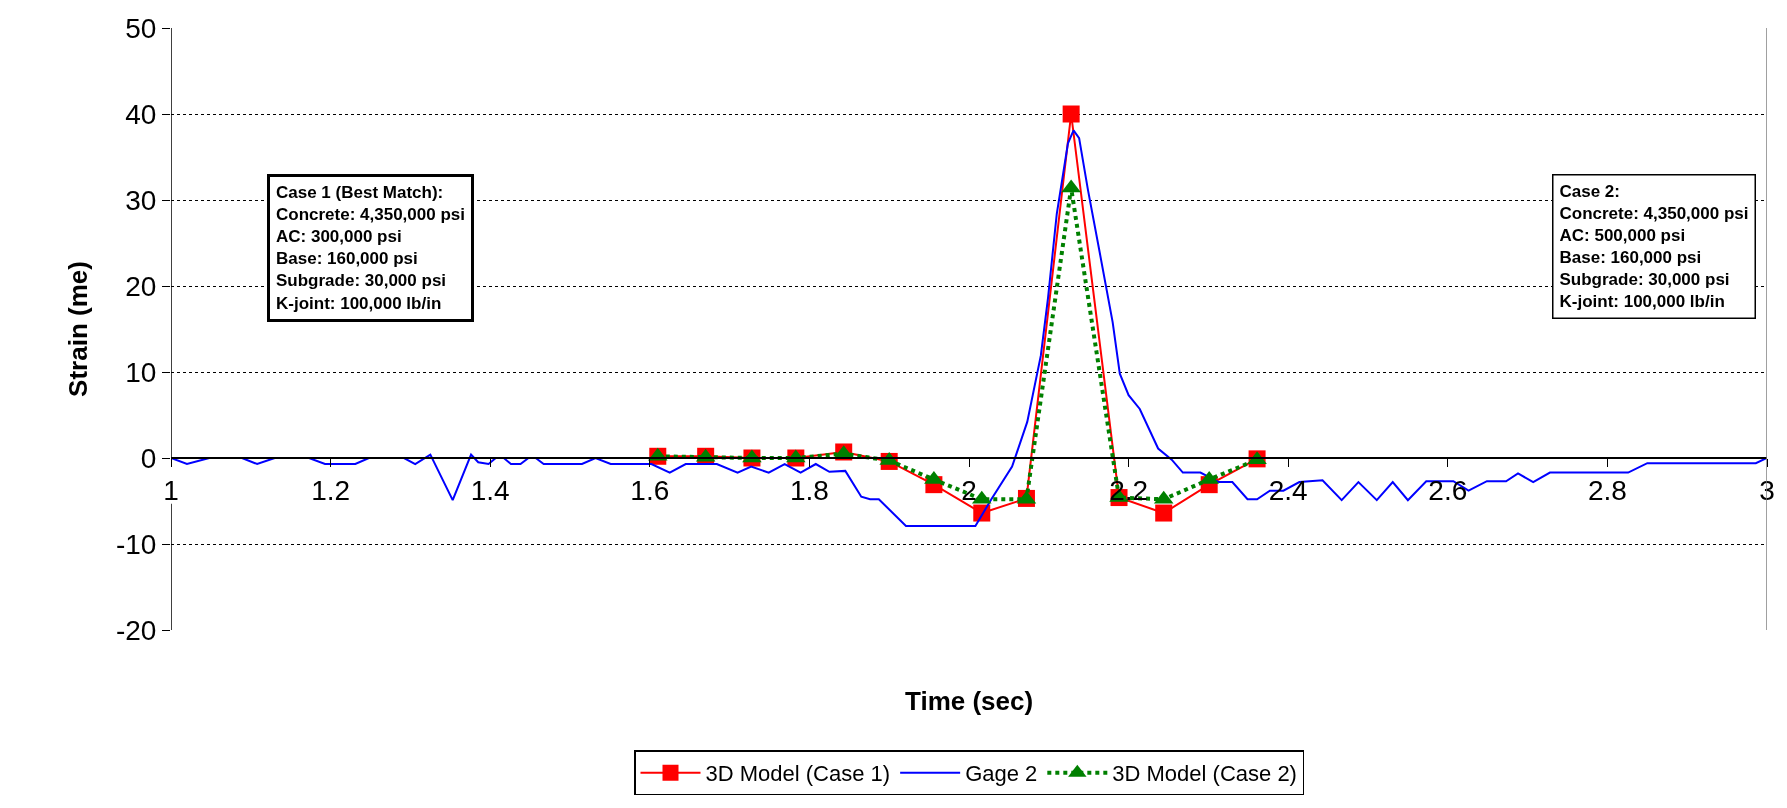  Describe the element at coordinates (148, 458) in the screenshot. I see `y-tick-label: 0` at that location.